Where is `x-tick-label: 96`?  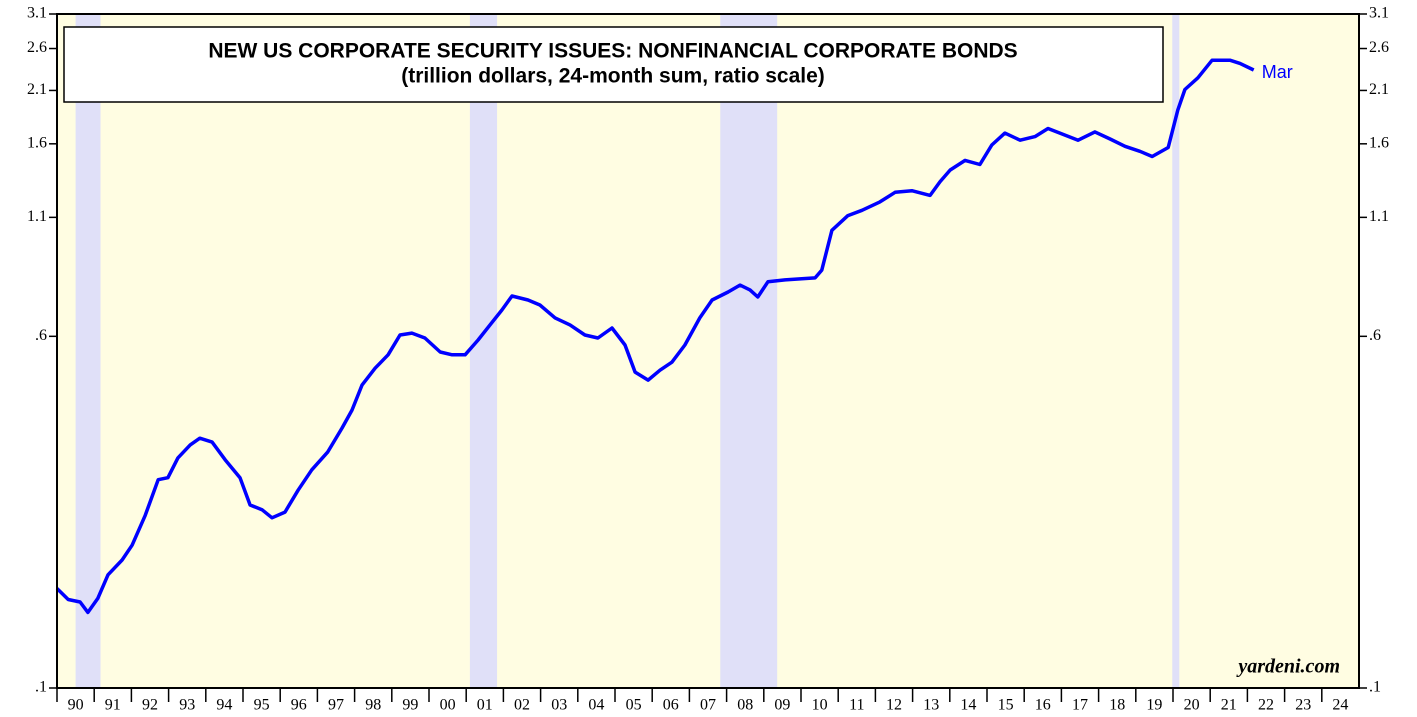 x-tick-label: 96 is located at coordinates (299, 705).